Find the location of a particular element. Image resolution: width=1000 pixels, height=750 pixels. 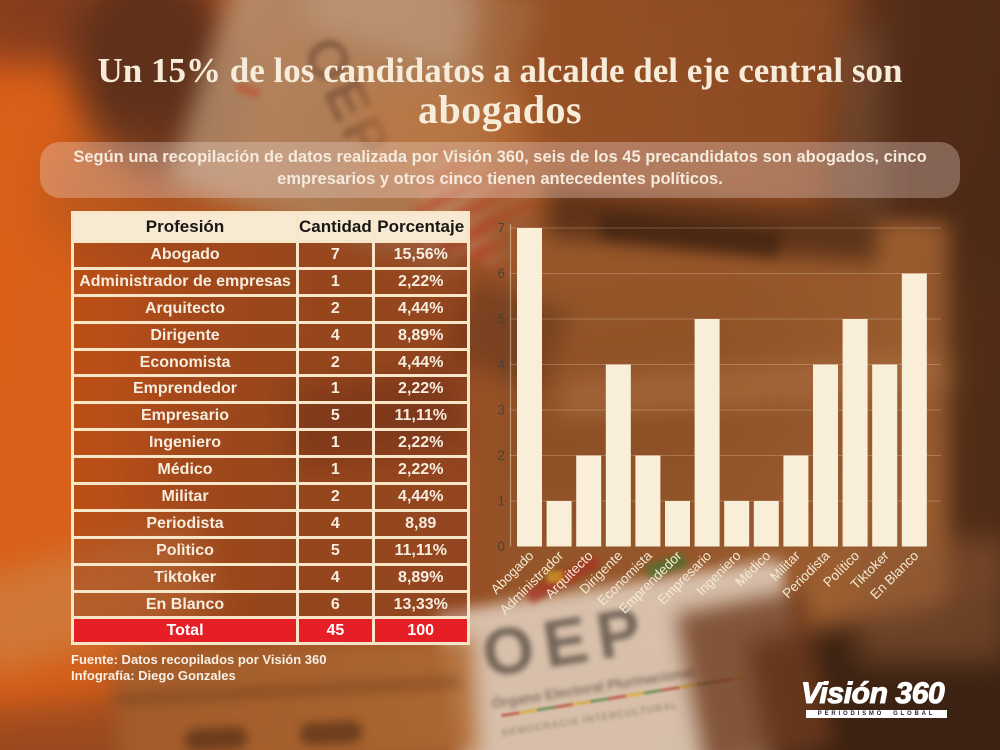

svg-text: 2 is located at coordinates (501, 455).